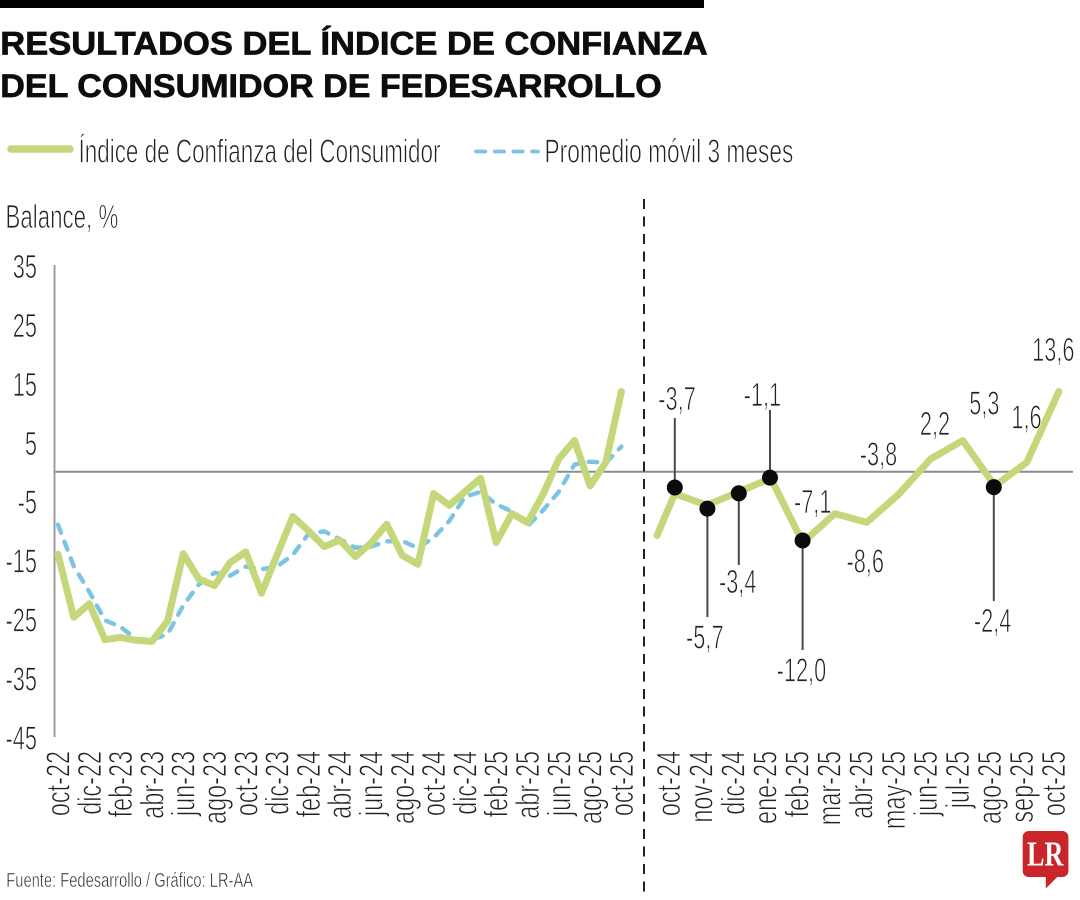  What do you see at coordinates (25, 384) in the screenshot?
I see `svg-text: 15` at bounding box center [25, 384].